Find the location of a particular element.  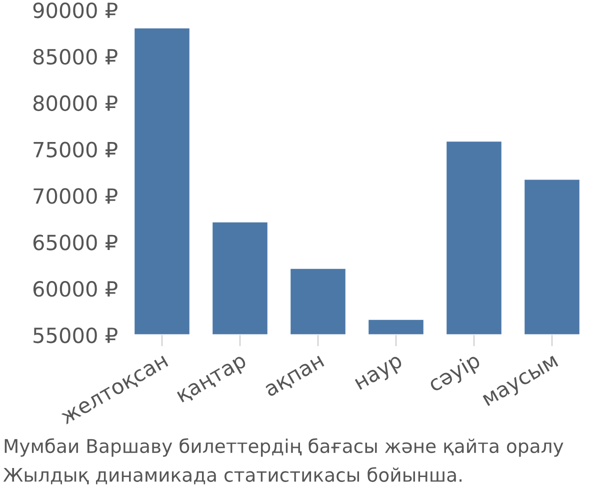

text: Мумбаи Варшаву билеттердің бағасы және қайта оралу is located at coordinates (284, 447).